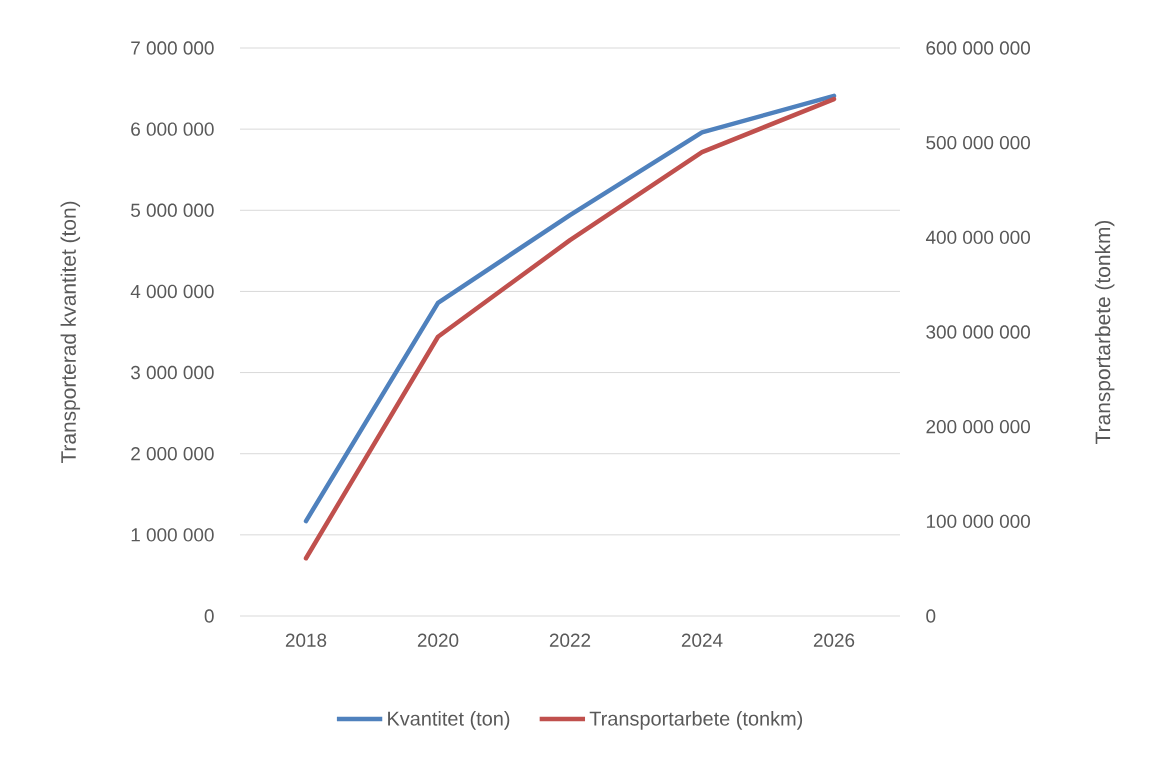  I want to click on x-tick-label: 2022, so click(570, 640).